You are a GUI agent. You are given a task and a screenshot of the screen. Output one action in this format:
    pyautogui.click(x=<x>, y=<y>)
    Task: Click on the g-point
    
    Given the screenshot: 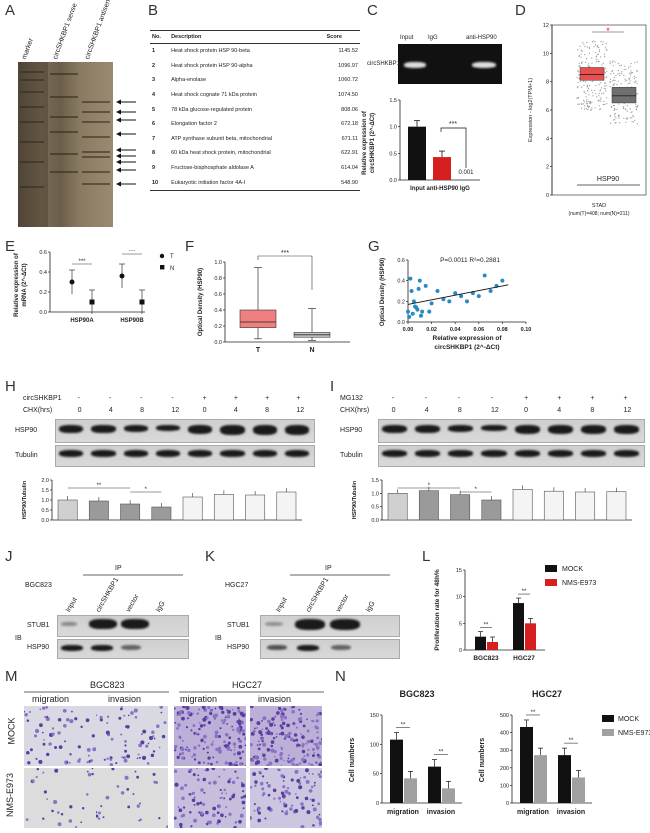 What is the action you would take?
    pyautogui.click(x=418, y=288)
    